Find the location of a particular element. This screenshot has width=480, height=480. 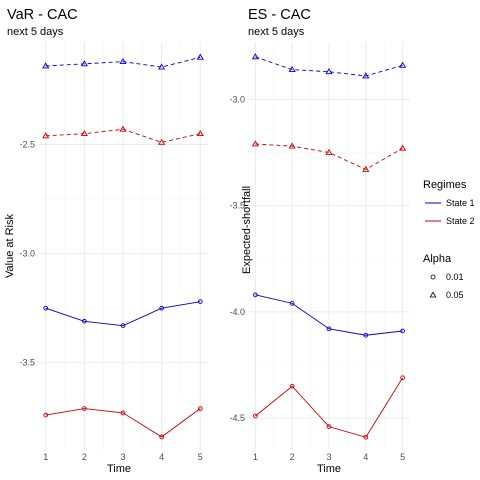

y-tick-label: -4.5 is located at coordinates (237, 418).